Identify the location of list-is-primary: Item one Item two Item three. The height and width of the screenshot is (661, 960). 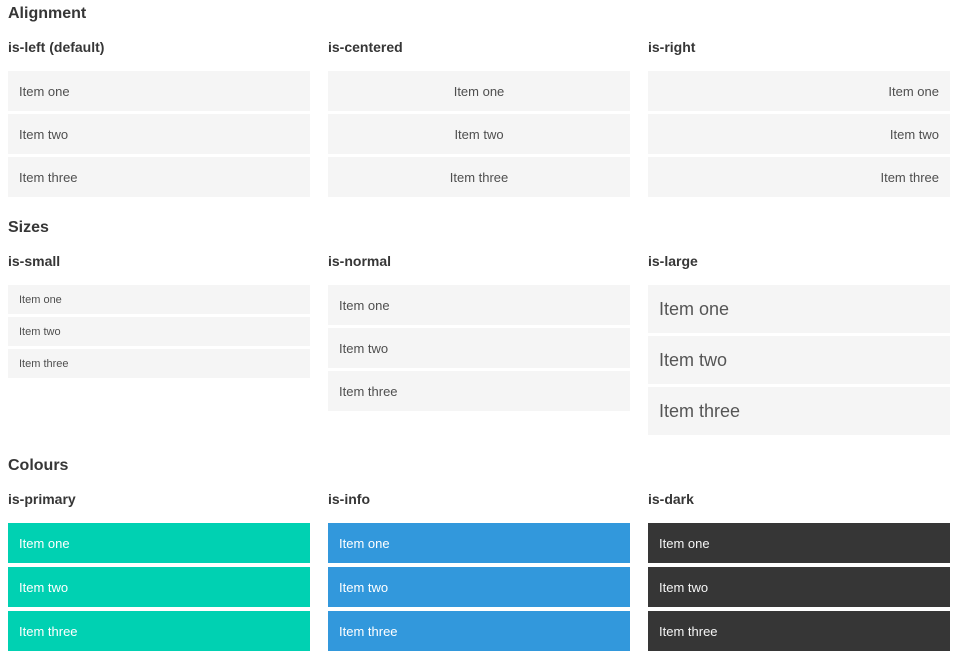
(159, 587).